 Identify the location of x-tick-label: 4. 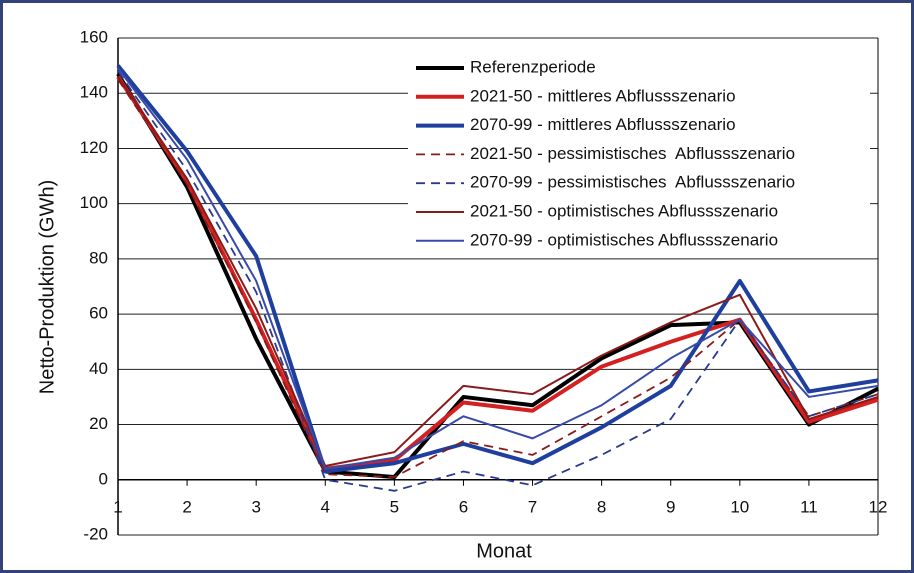
(325, 506).